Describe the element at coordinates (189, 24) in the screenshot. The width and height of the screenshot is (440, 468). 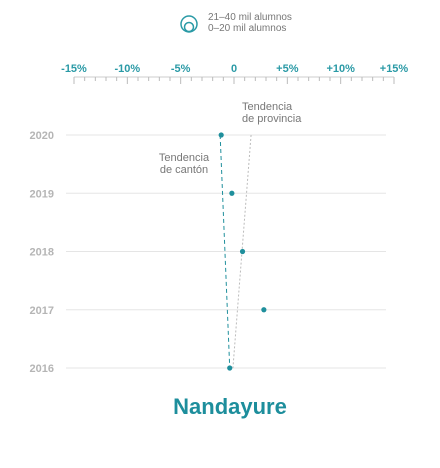
I see `nested-circles-icon` at that location.